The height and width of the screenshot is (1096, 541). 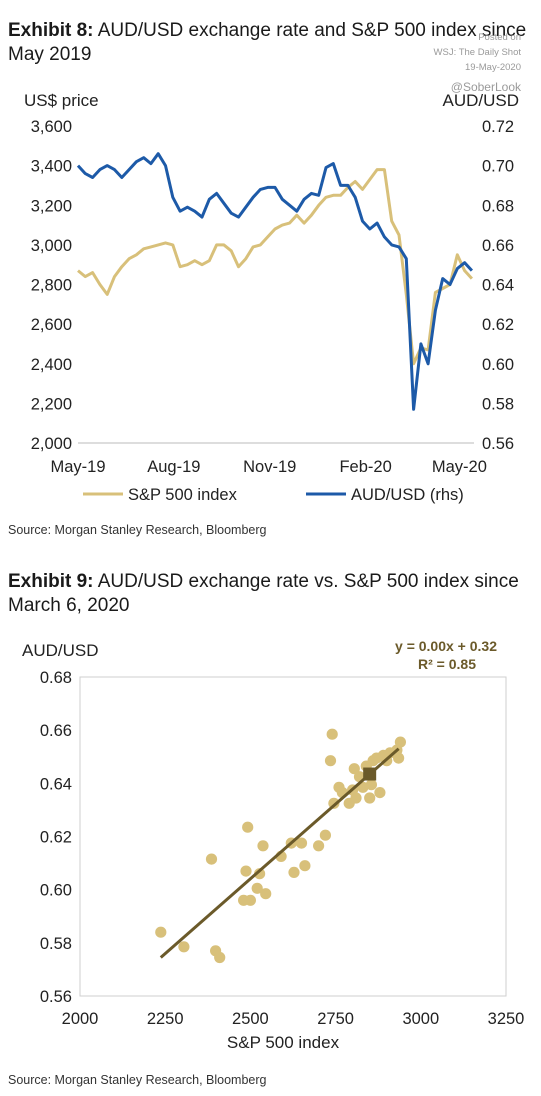 What do you see at coordinates (498, 404) in the screenshot?
I see `chart1-y2-tick-label: 0.58` at bounding box center [498, 404].